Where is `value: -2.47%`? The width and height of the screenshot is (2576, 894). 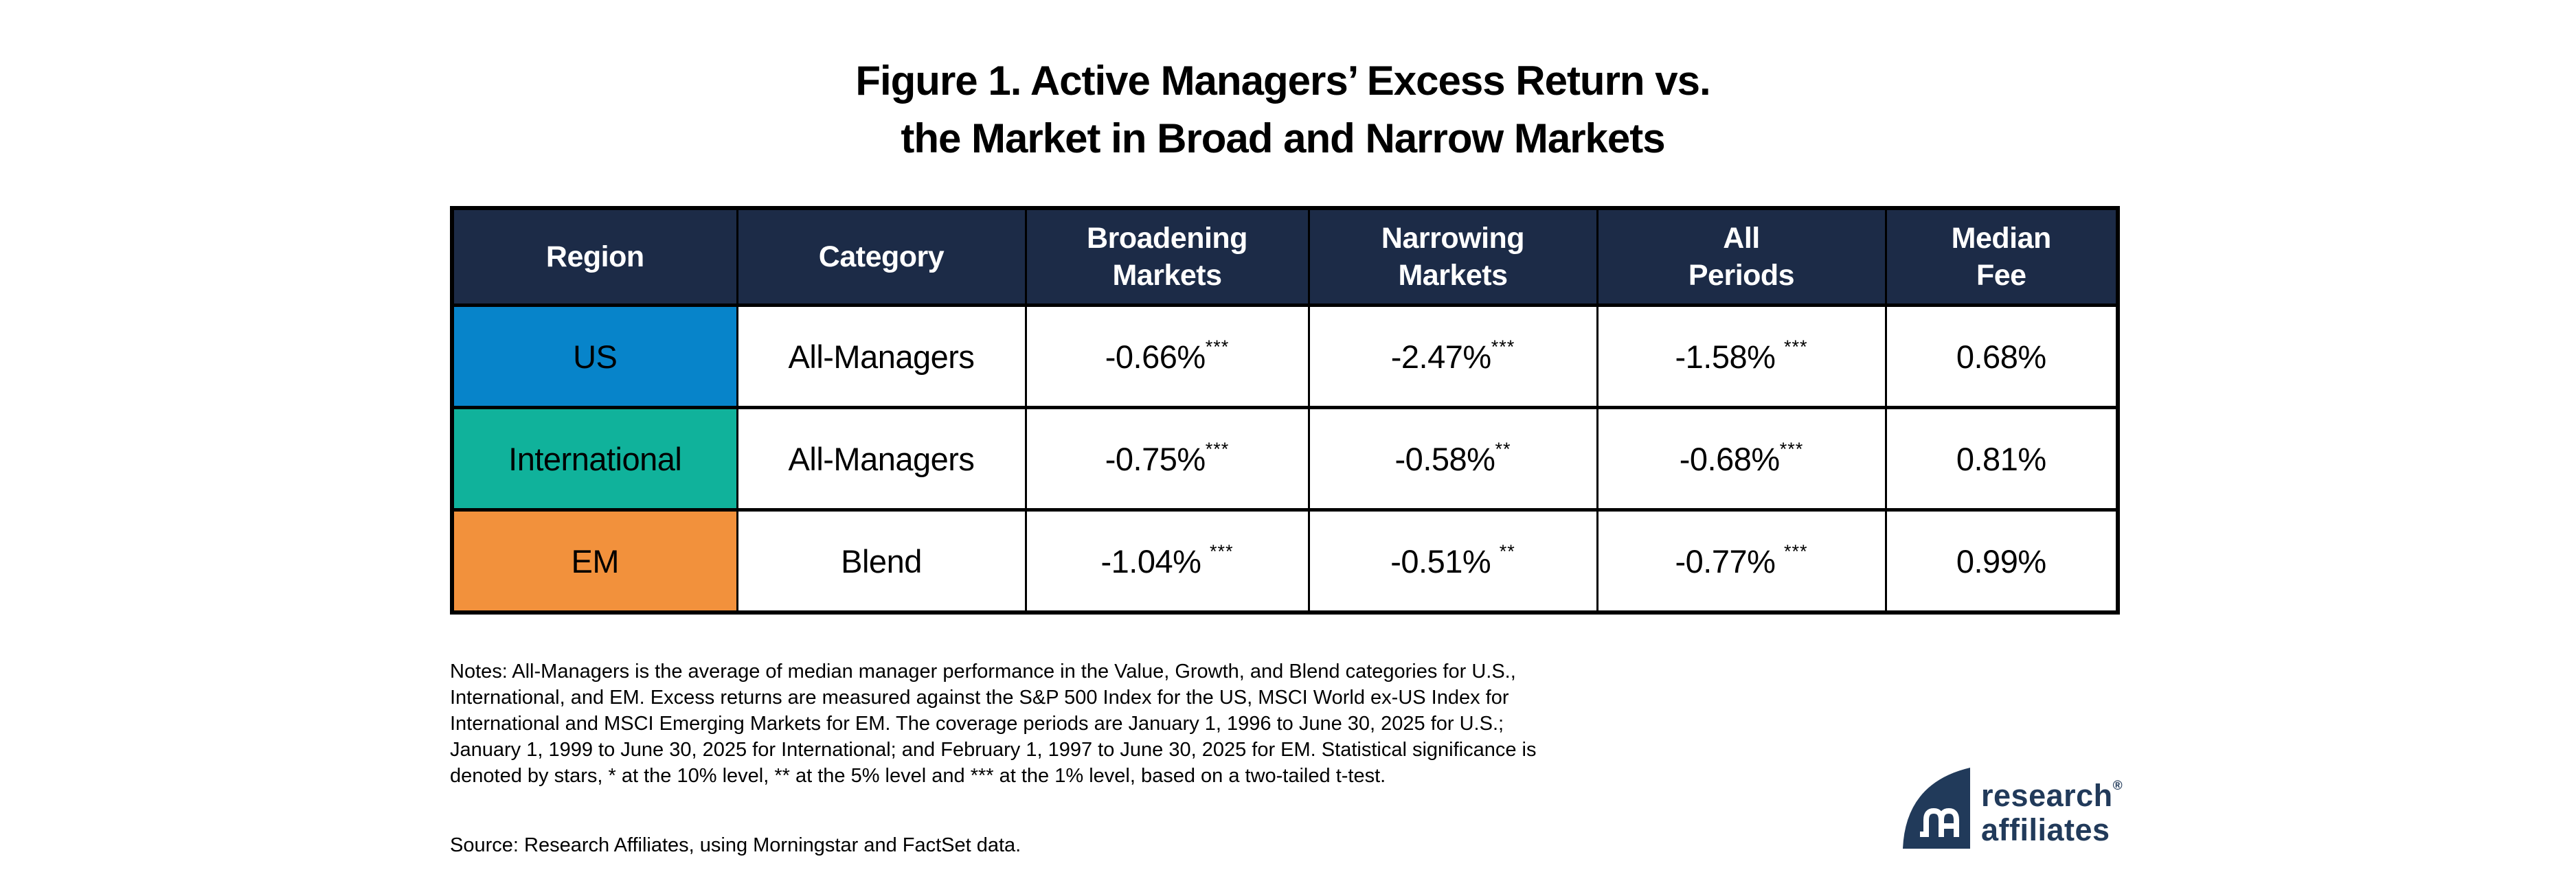
value: -2.47% is located at coordinates (1440, 356).